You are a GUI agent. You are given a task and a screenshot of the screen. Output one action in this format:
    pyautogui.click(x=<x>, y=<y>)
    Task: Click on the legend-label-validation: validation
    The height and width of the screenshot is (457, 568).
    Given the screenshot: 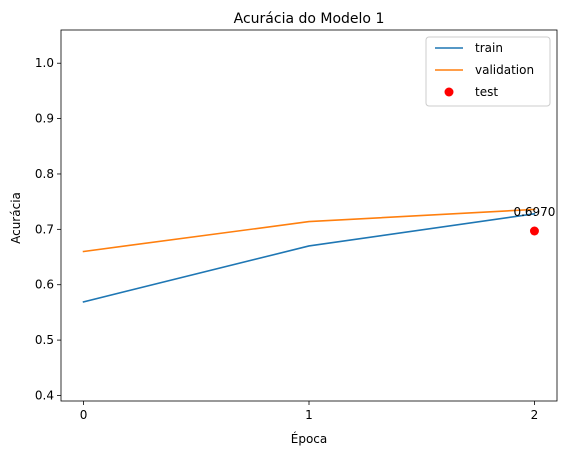 What is the action you would take?
    pyautogui.click(x=504, y=70)
    